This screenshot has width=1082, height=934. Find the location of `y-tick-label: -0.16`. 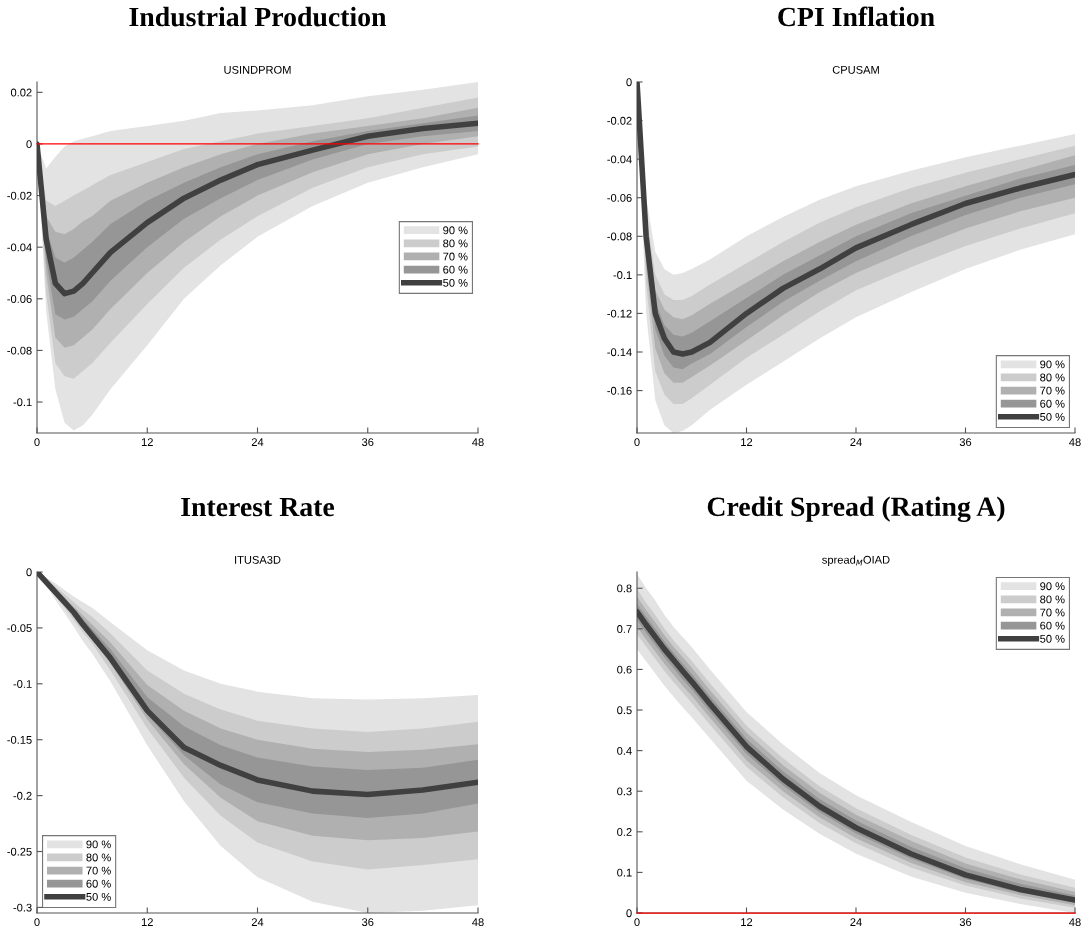

y-tick-label: -0.16 is located at coordinates (619, 390).